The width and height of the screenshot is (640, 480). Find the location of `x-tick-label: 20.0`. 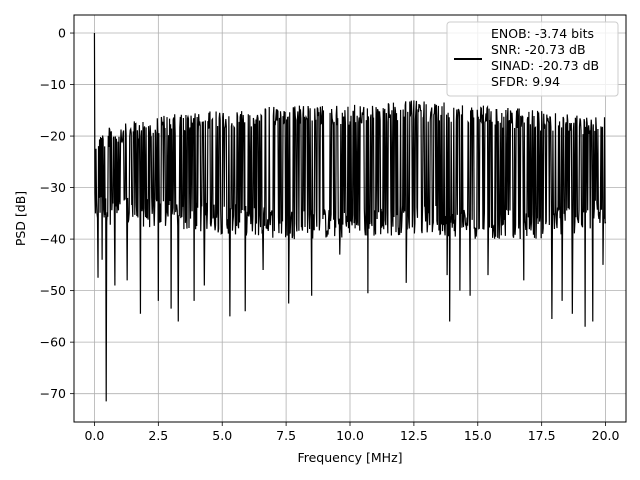

x-tick-label: 20.0 is located at coordinates (606, 435).